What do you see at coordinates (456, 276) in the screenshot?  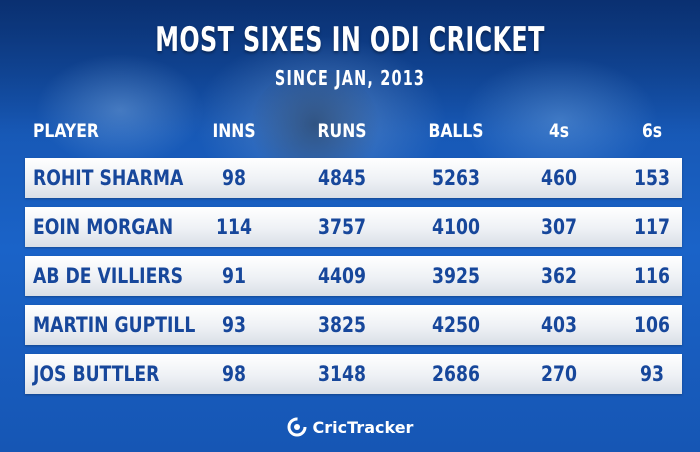 I see `balls-value: 3925` at bounding box center [456, 276].